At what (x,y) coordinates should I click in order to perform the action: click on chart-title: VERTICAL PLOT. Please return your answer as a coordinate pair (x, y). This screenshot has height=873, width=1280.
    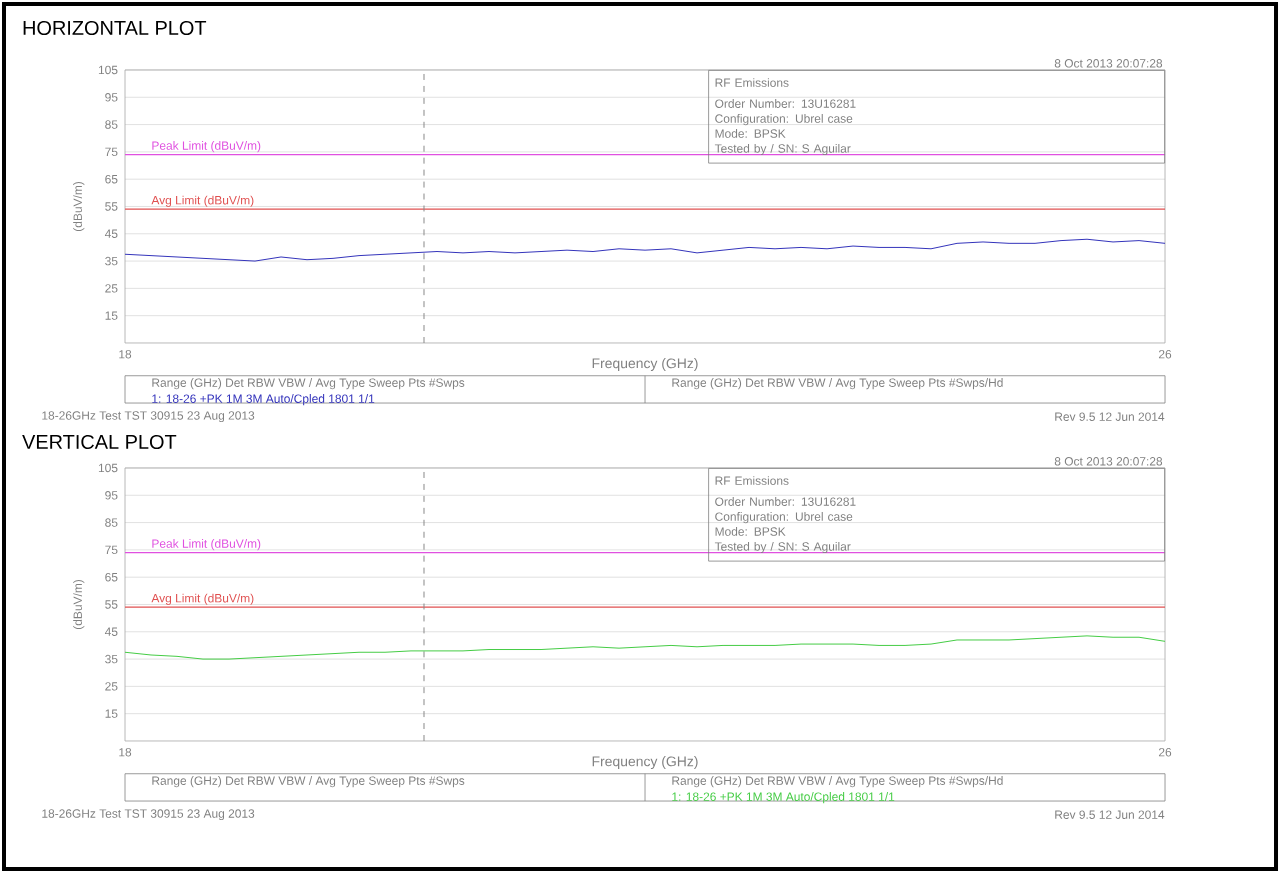
    Looking at the image, I should click on (99, 441).